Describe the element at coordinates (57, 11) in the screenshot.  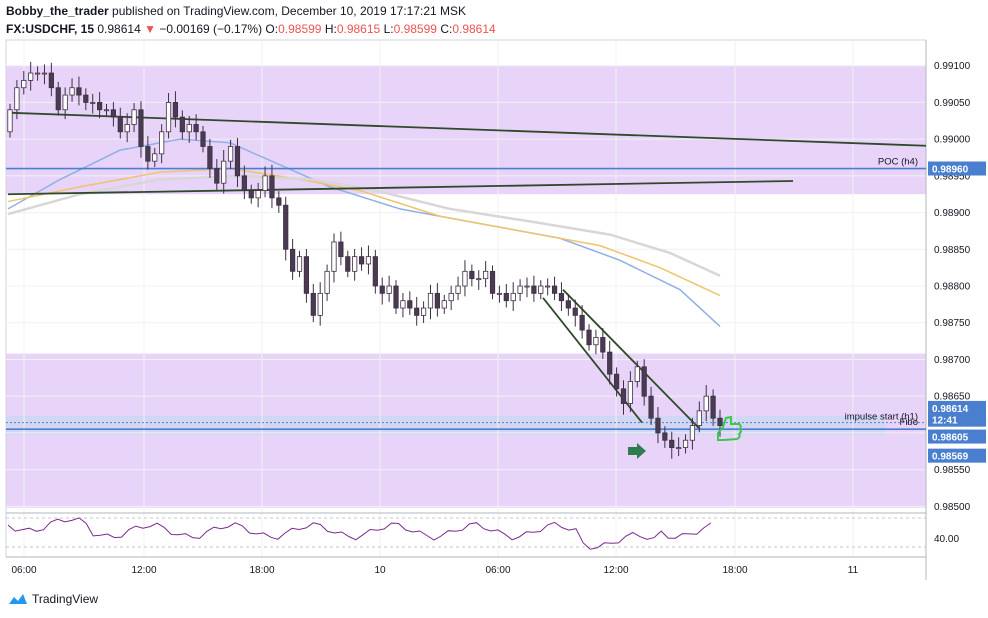
I see `author-name: Bobby_the_trader` at that location.